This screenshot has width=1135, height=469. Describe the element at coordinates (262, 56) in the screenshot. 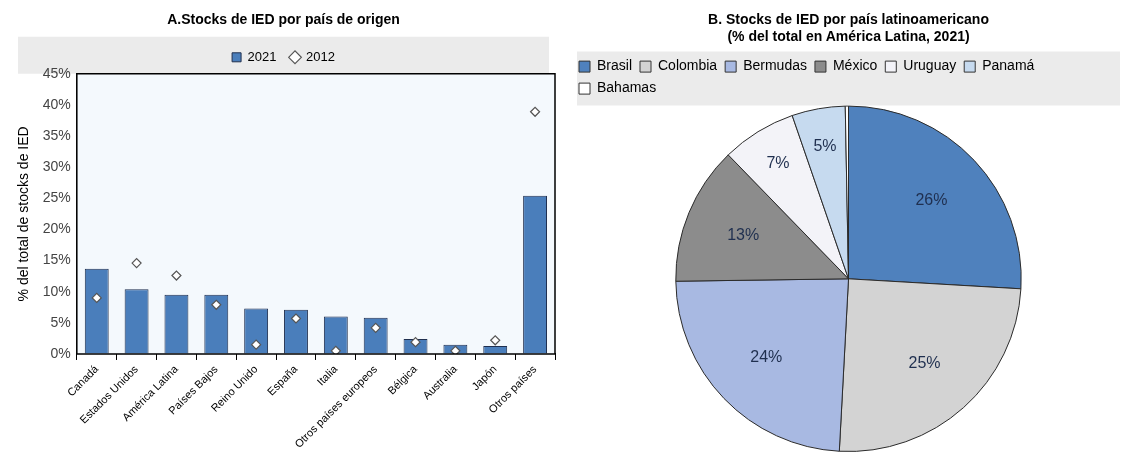

I see `legend-label: 2021` at that location.